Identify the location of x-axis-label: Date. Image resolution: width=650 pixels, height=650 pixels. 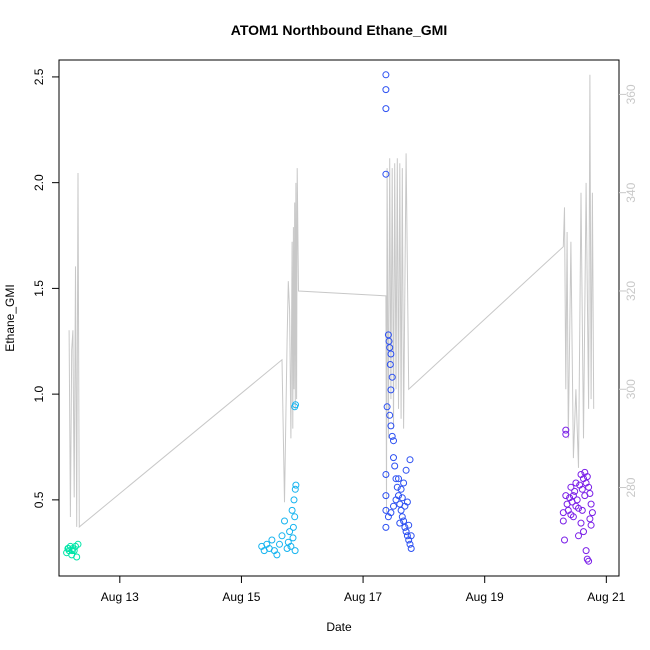
(339, 627).